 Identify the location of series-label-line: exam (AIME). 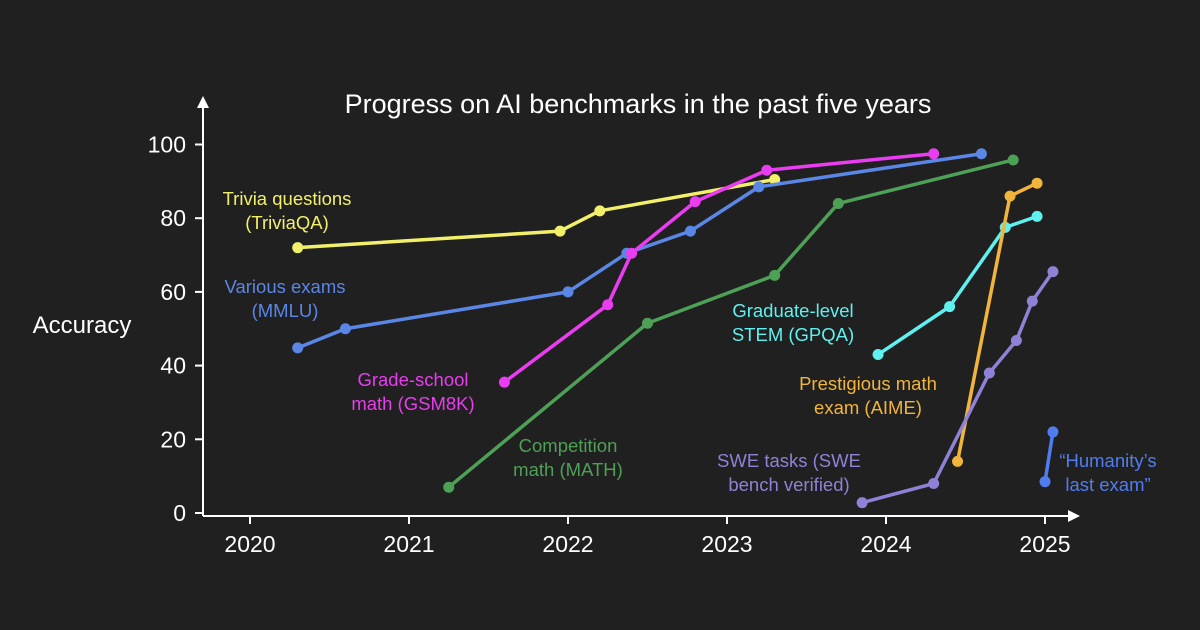
(868, 407).